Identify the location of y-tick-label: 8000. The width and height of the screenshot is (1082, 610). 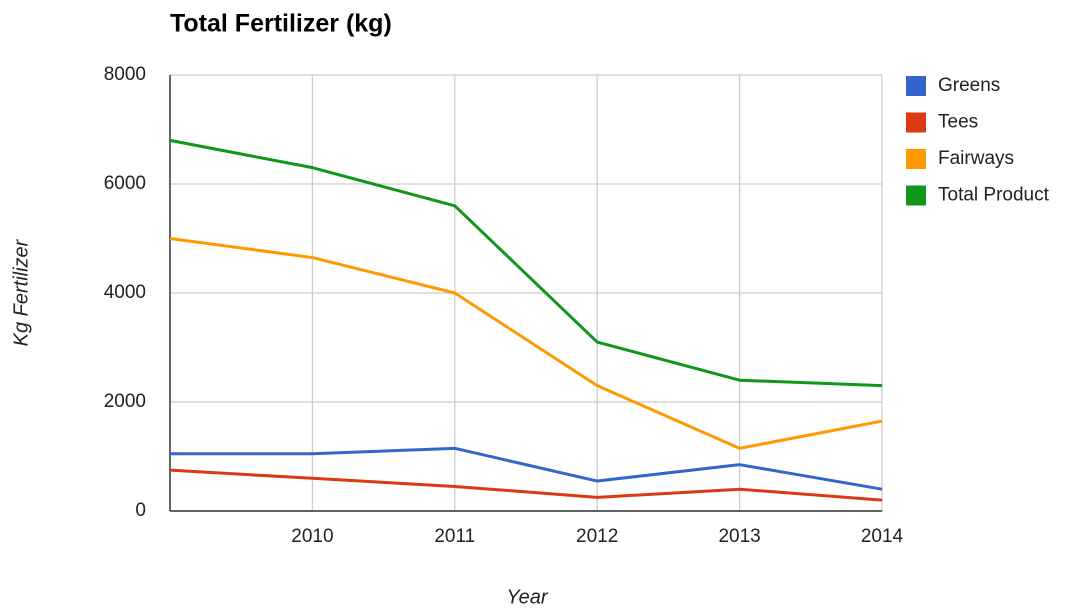
(125, 74).